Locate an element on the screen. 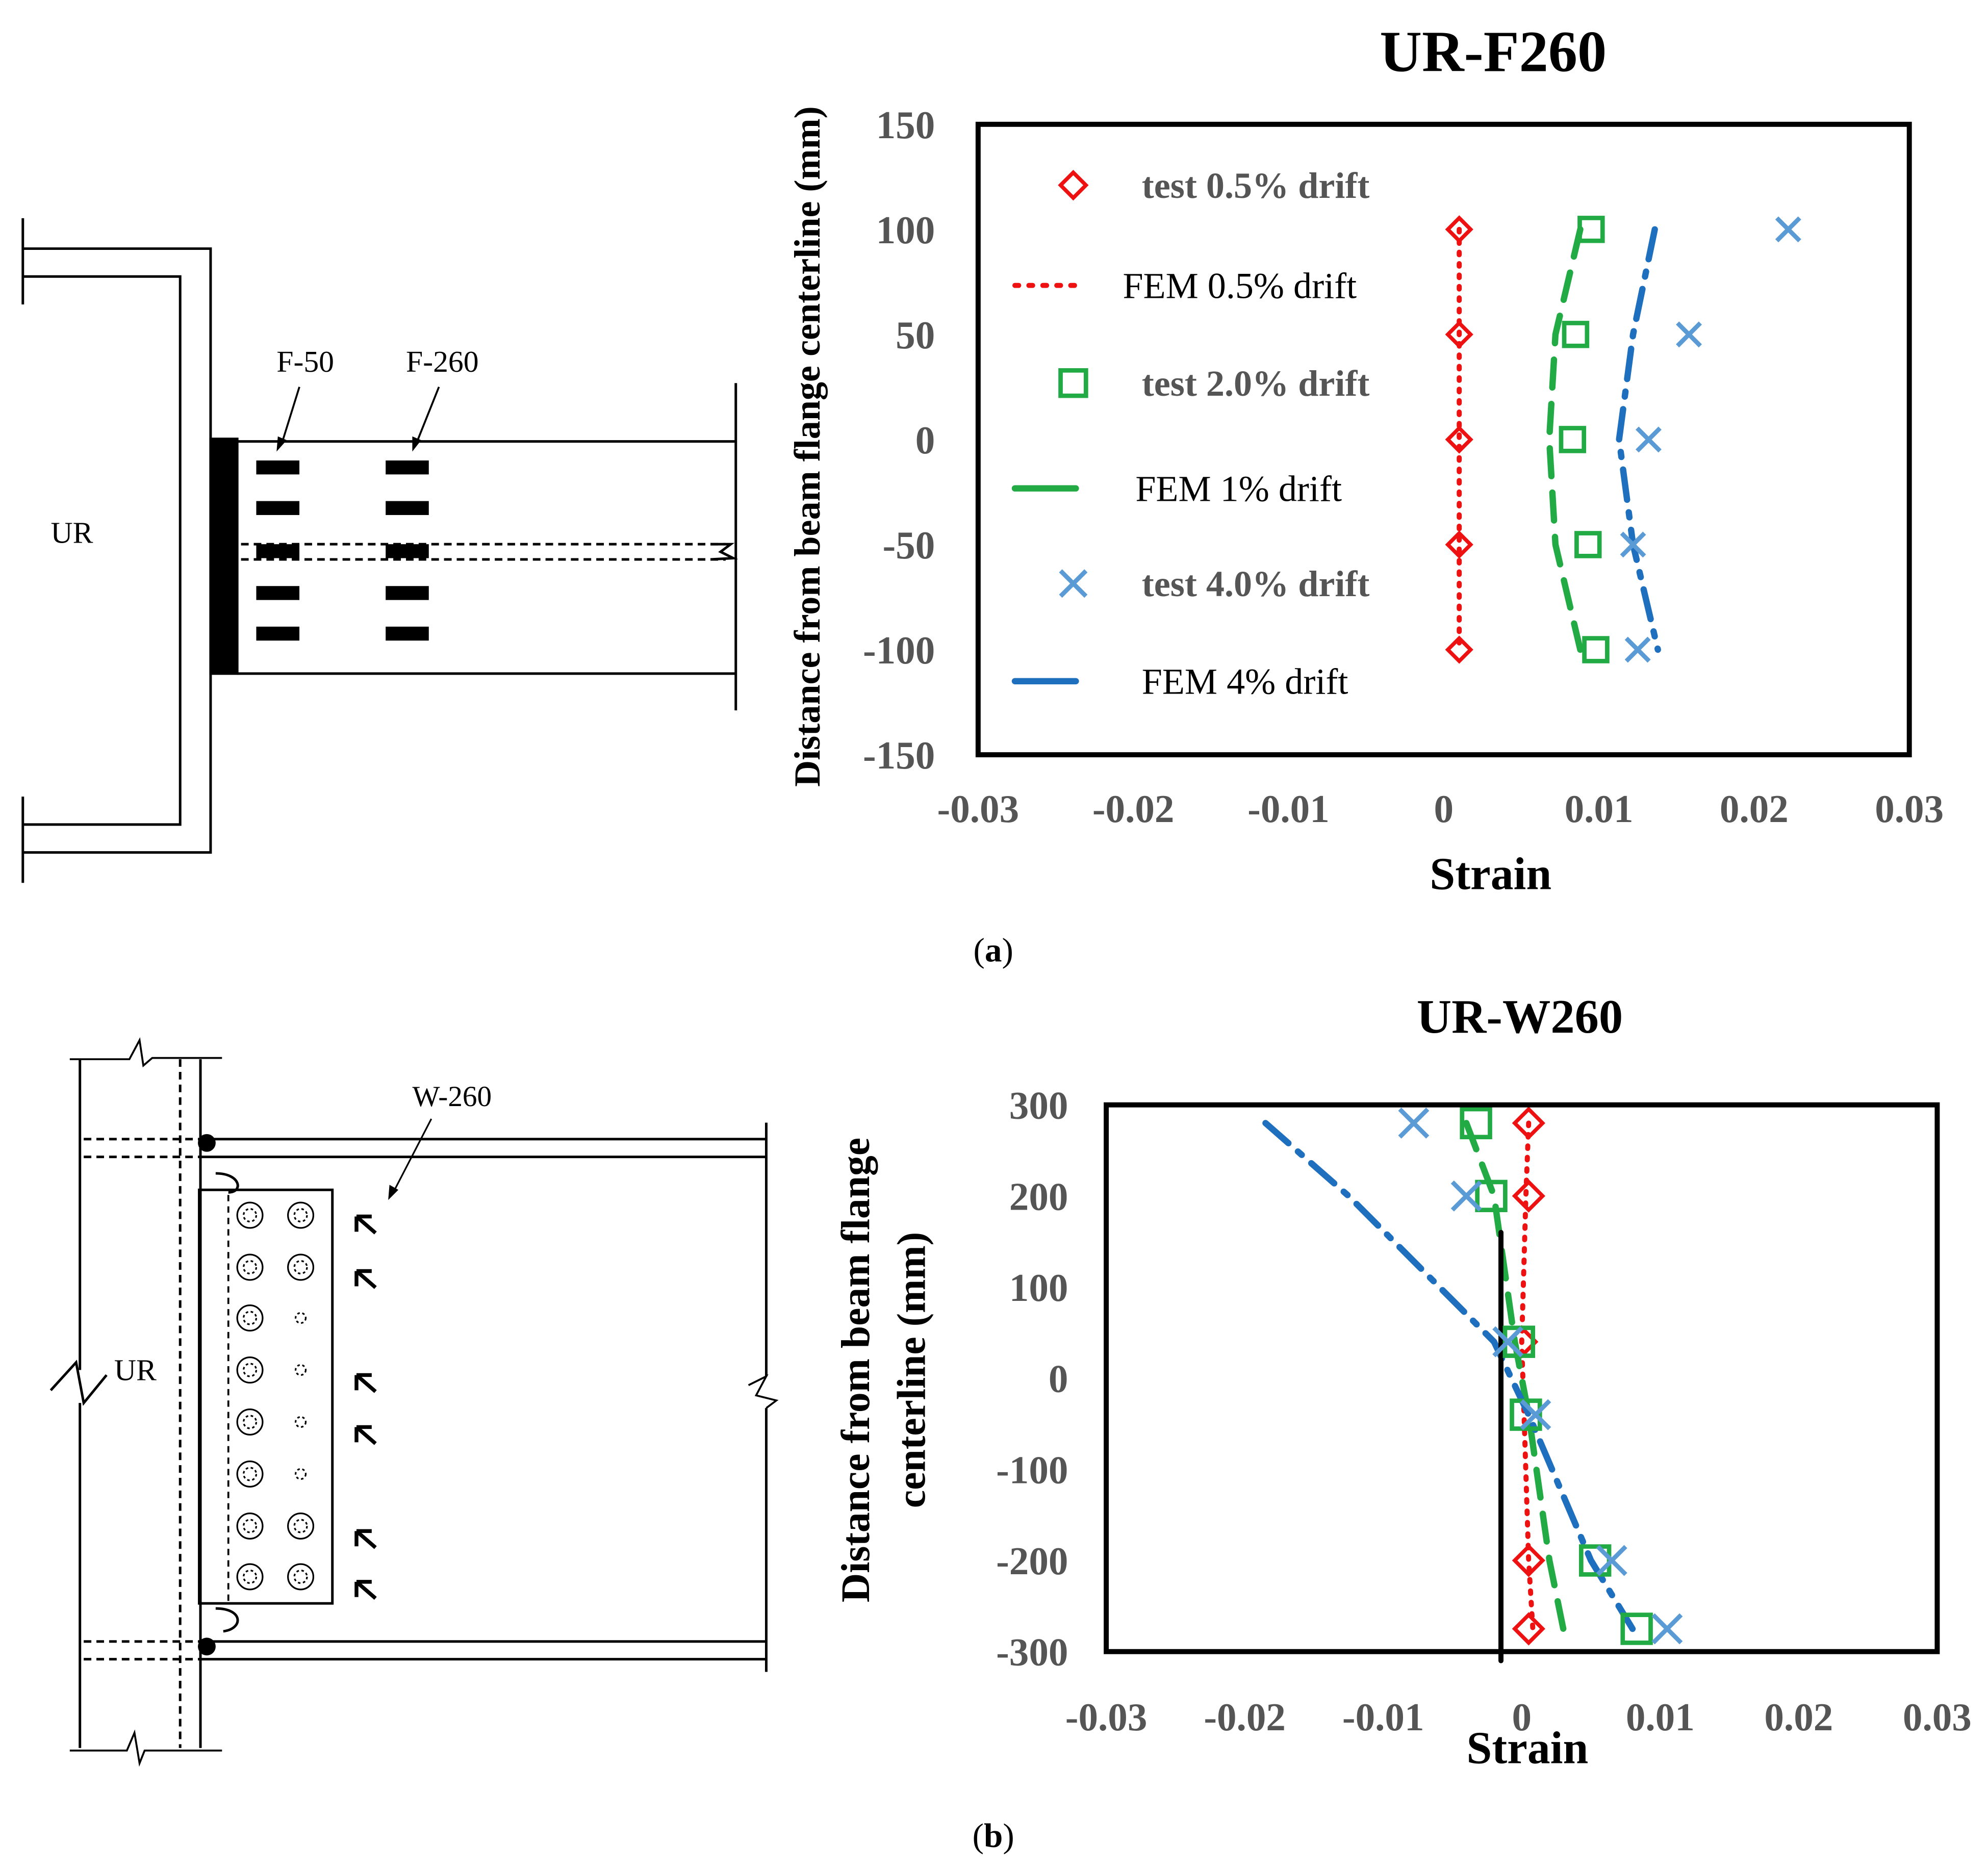  column-label-b: UR is located at coordinates (136, 1370).